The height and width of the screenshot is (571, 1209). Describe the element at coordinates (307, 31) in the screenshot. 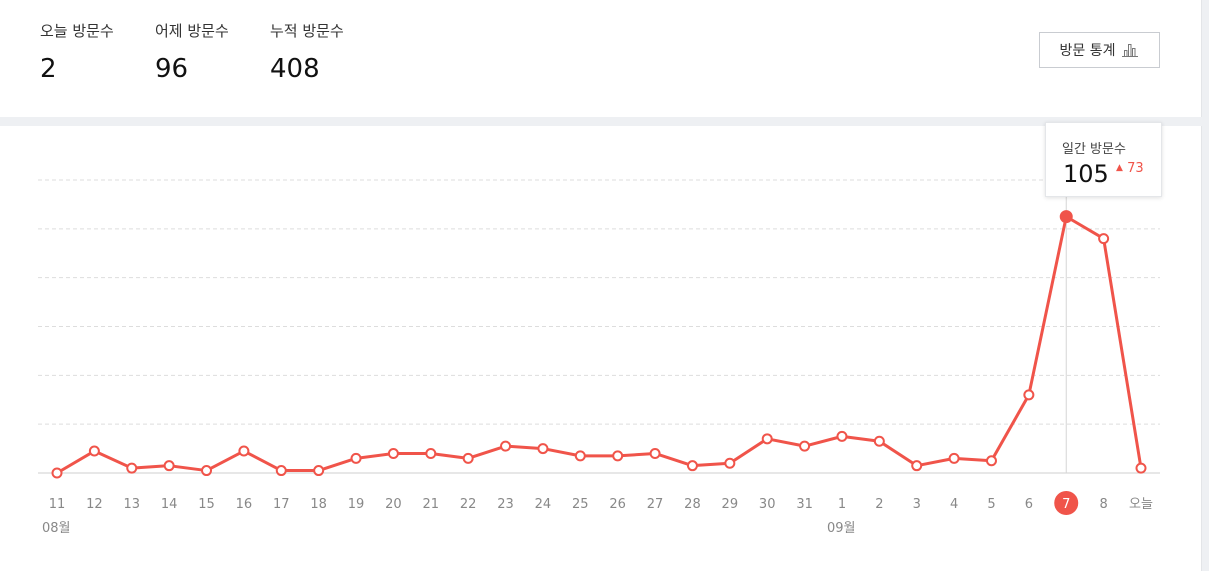

I see `total-visits-label: 누적 방문수` at that location.